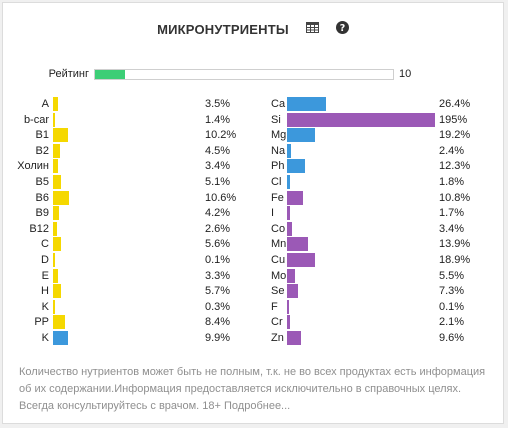  What do you see at coordinates (116, 214) in the screenshot?
I see `nutrient-row: B9 4.2%` at bounding box center [116, 214].